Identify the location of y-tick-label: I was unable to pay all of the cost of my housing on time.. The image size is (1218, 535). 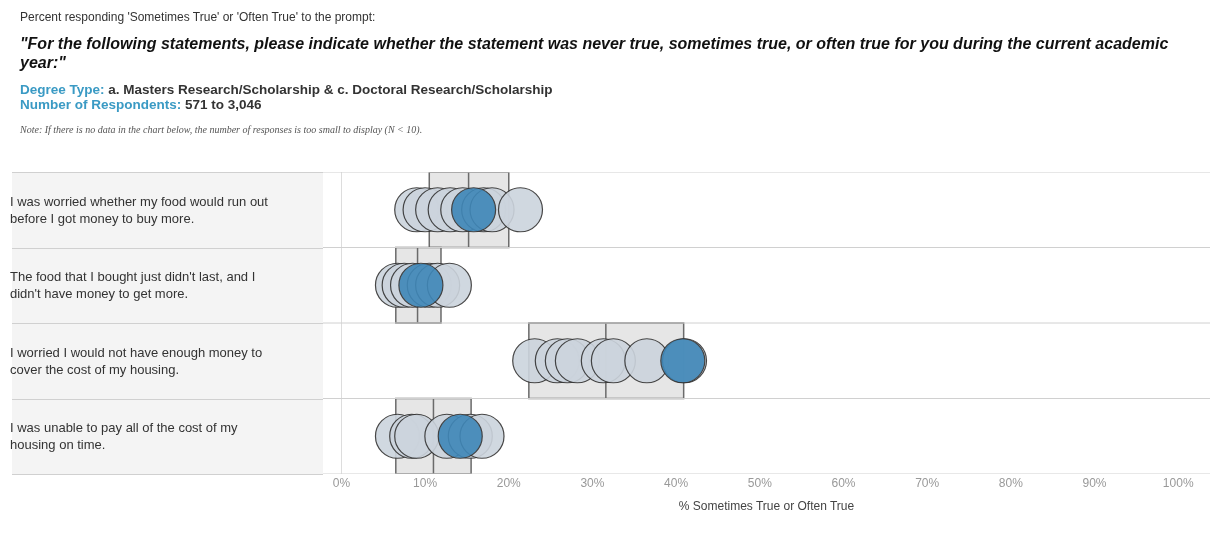
(124, 436).